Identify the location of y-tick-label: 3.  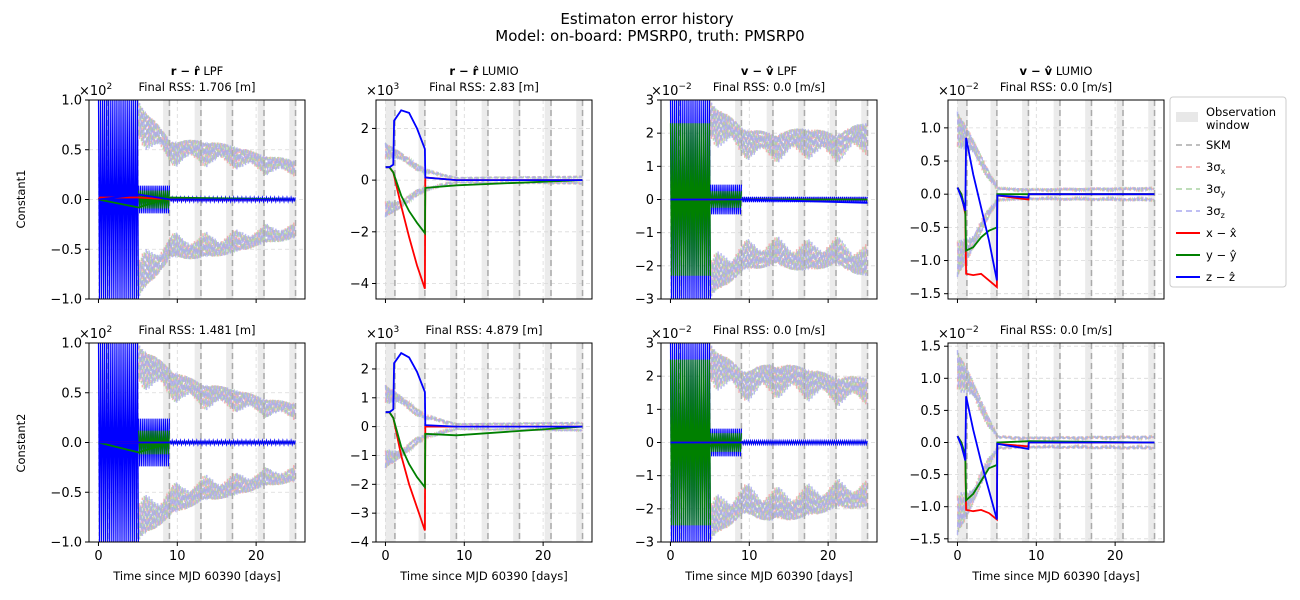
(650, 101).